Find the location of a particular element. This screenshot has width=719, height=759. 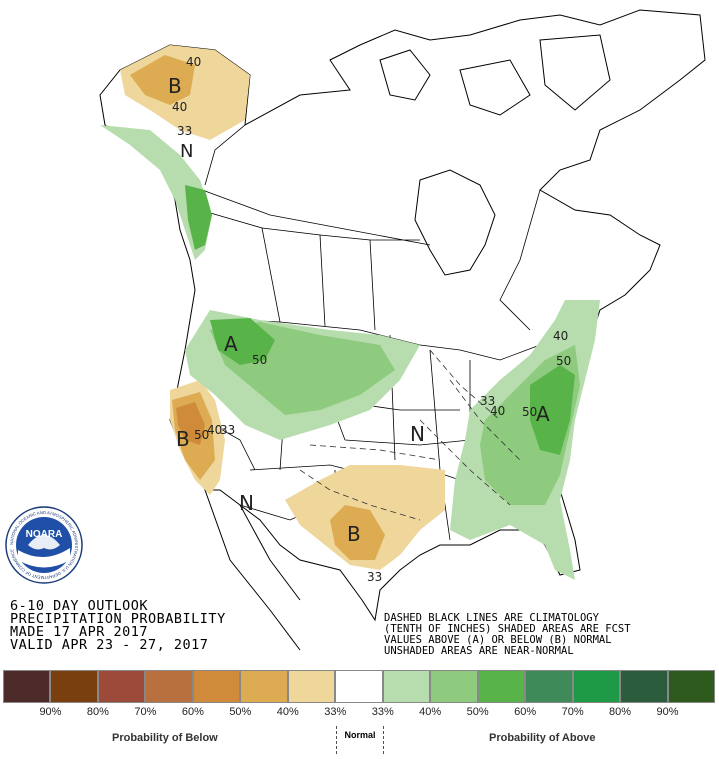

ca-40-label: 40 is located at coordinates (214, 430).